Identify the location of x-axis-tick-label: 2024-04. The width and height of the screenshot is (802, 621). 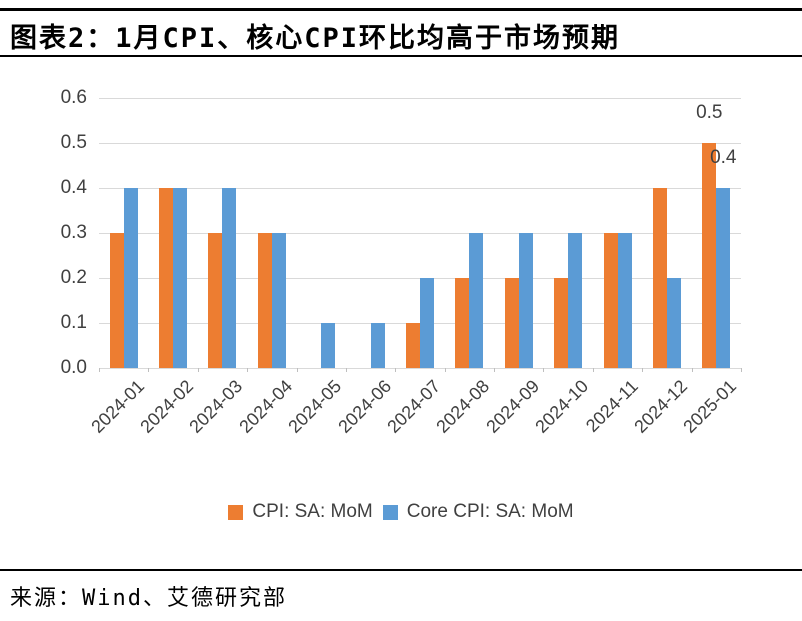
(266, 406).